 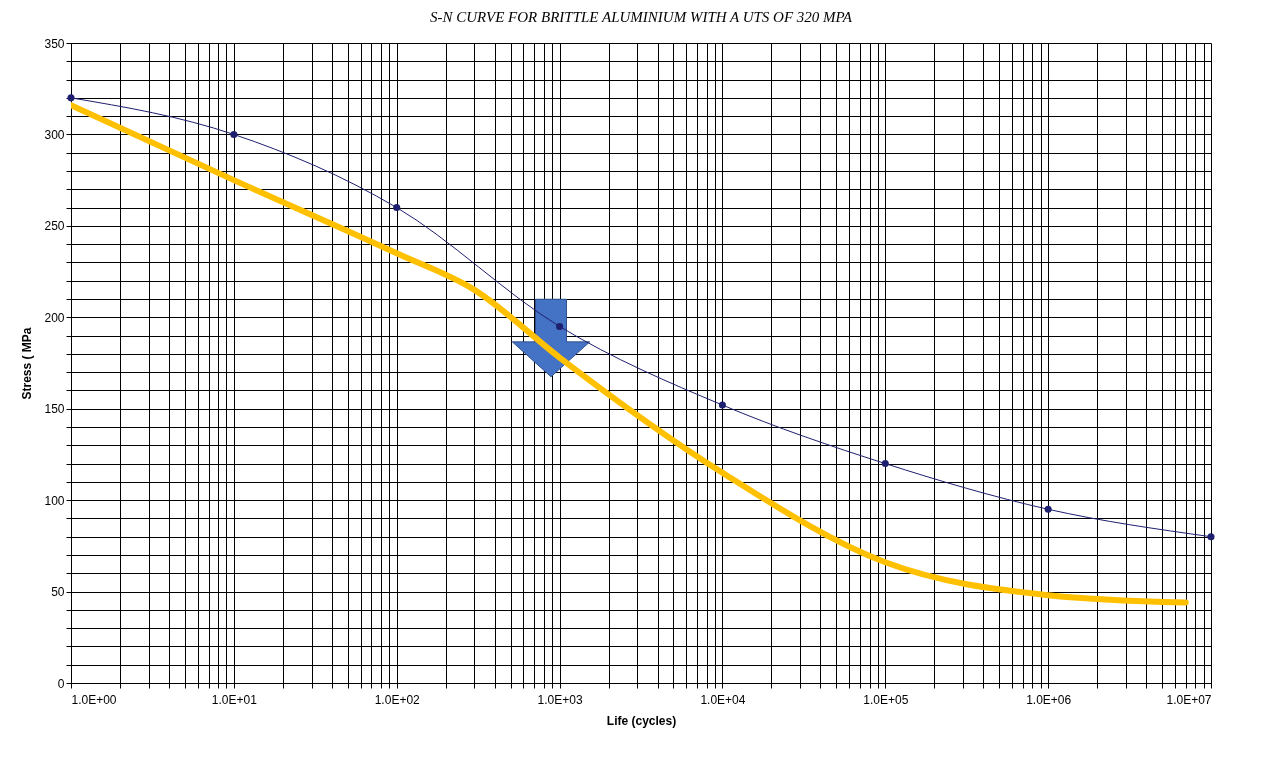 What do you see at coordinates (397, 699) in the screenshot?
I see `x-tick-label: 1.0E+02` at bounding box center [397, 699].